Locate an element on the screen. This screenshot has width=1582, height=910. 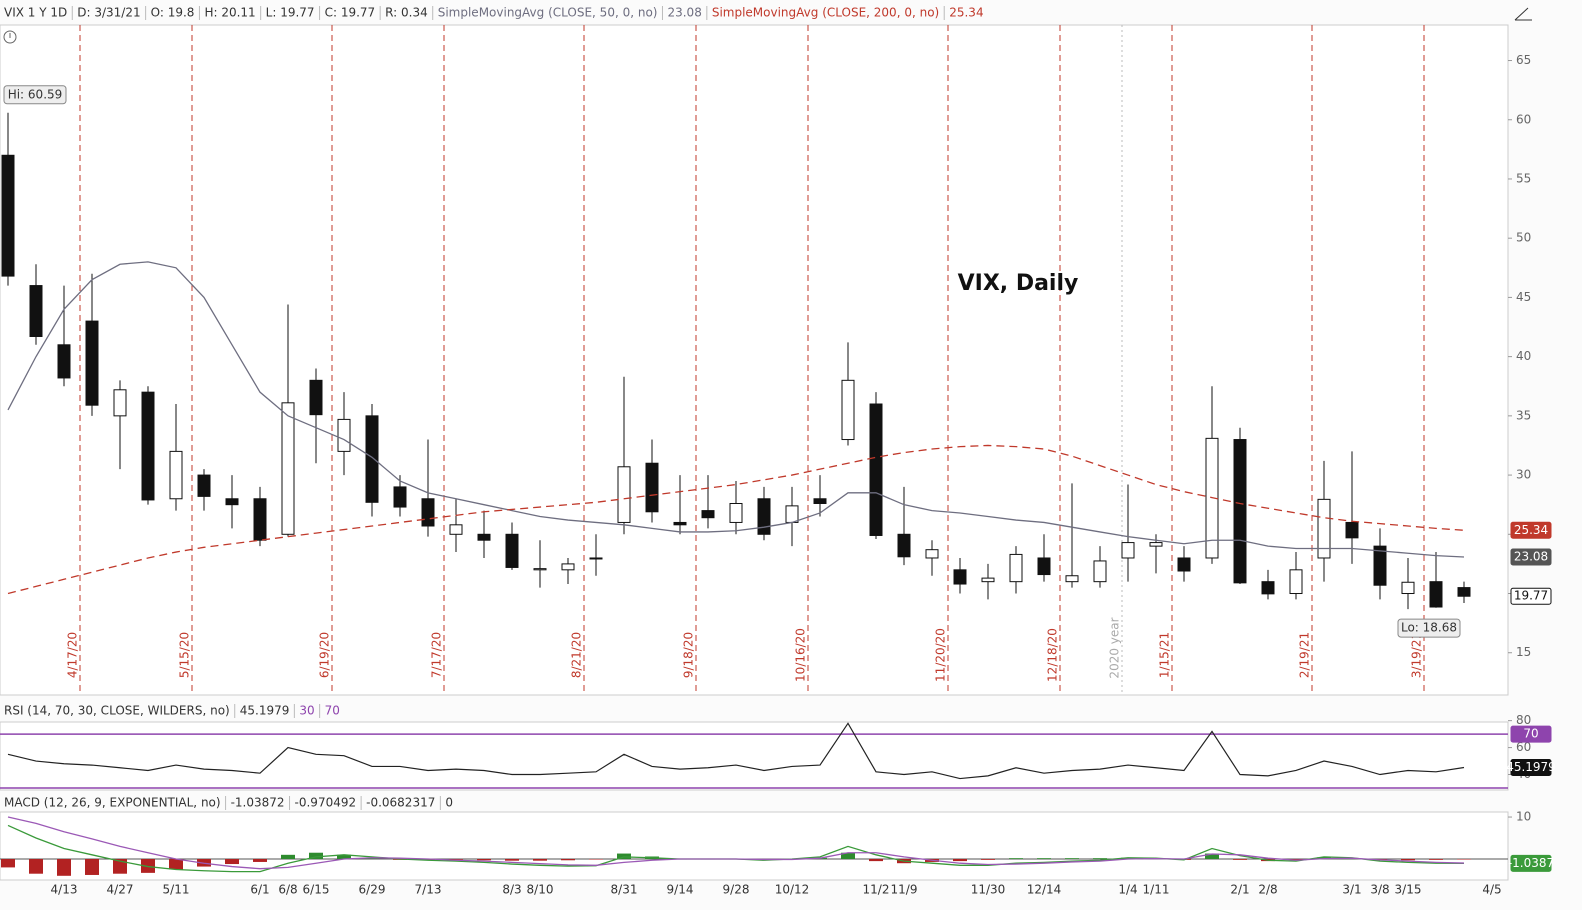
x-tick-label: 4/5 is located at coordinates (1491, 890).